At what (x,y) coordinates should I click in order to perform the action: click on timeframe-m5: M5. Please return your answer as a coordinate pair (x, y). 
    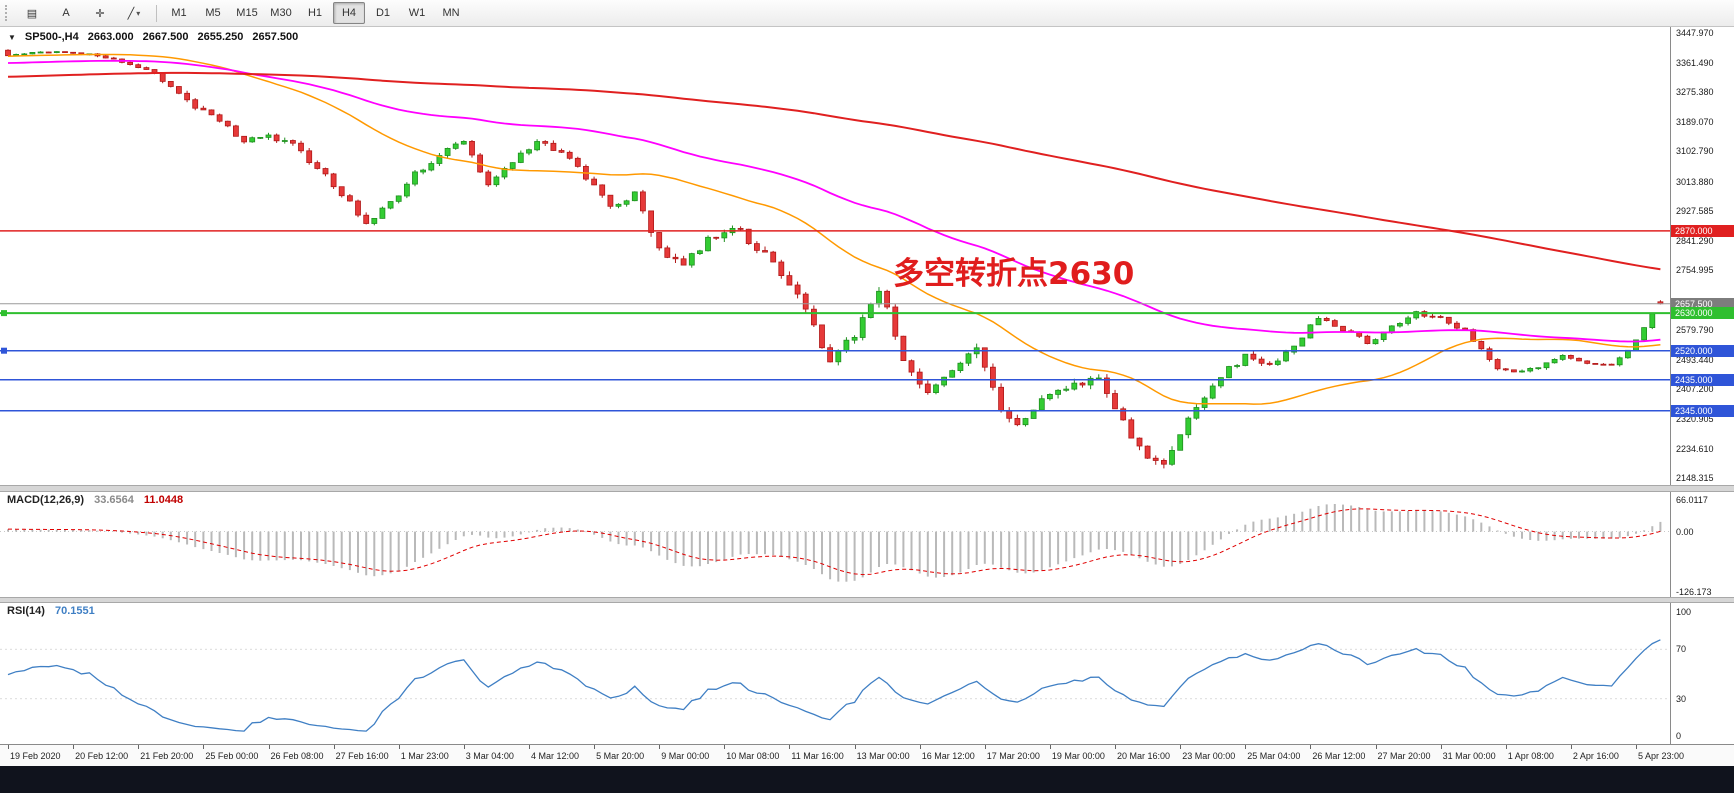
    Looking at the image, I should click on (213, 13).